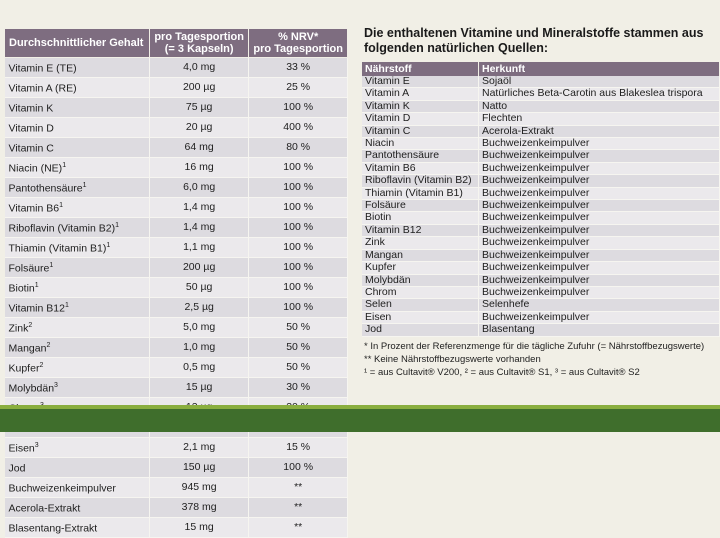 Image resolution: width=720 pixels, height=538 pixels. I want to click on nrv-cell: **, so click(298, 507).